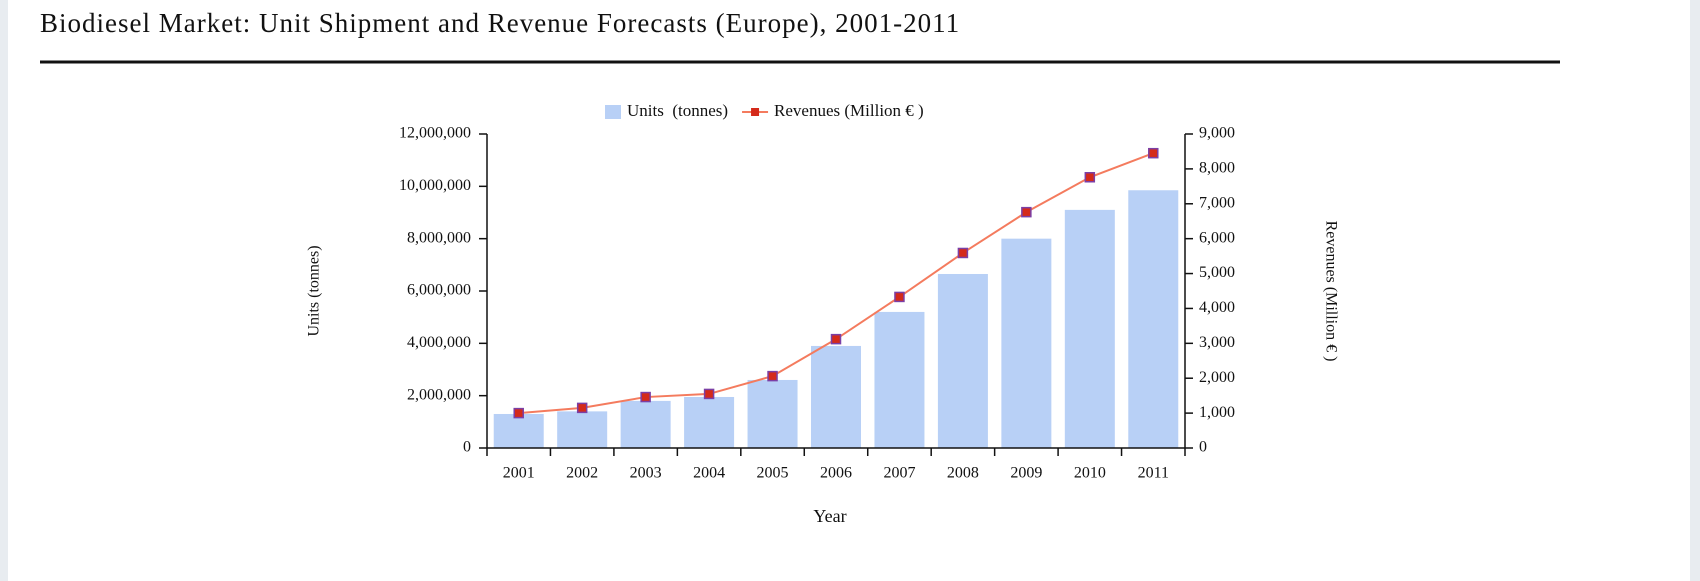  Describe the element at coordinates (439, 237) in the screenshot. I see `y-tick-label: 8,000,000` at that location.